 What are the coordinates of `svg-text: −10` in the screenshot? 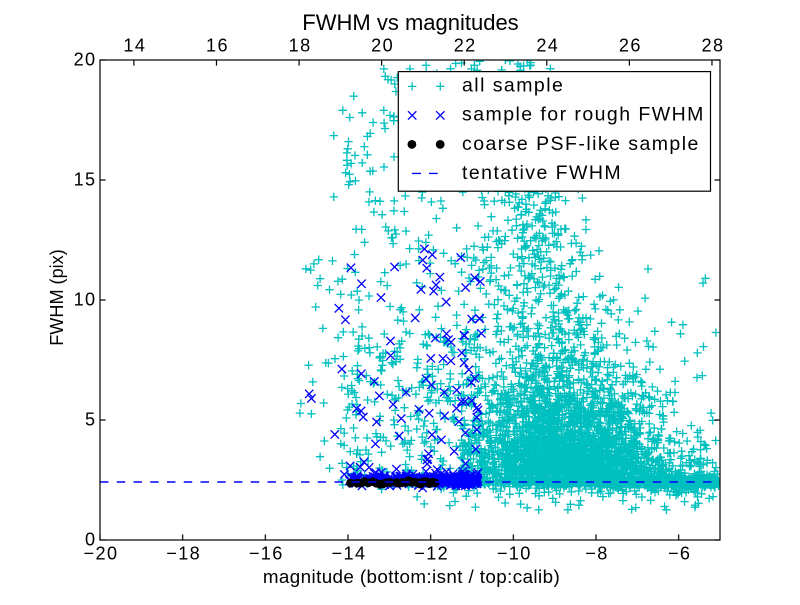 It's located at (514, 554).